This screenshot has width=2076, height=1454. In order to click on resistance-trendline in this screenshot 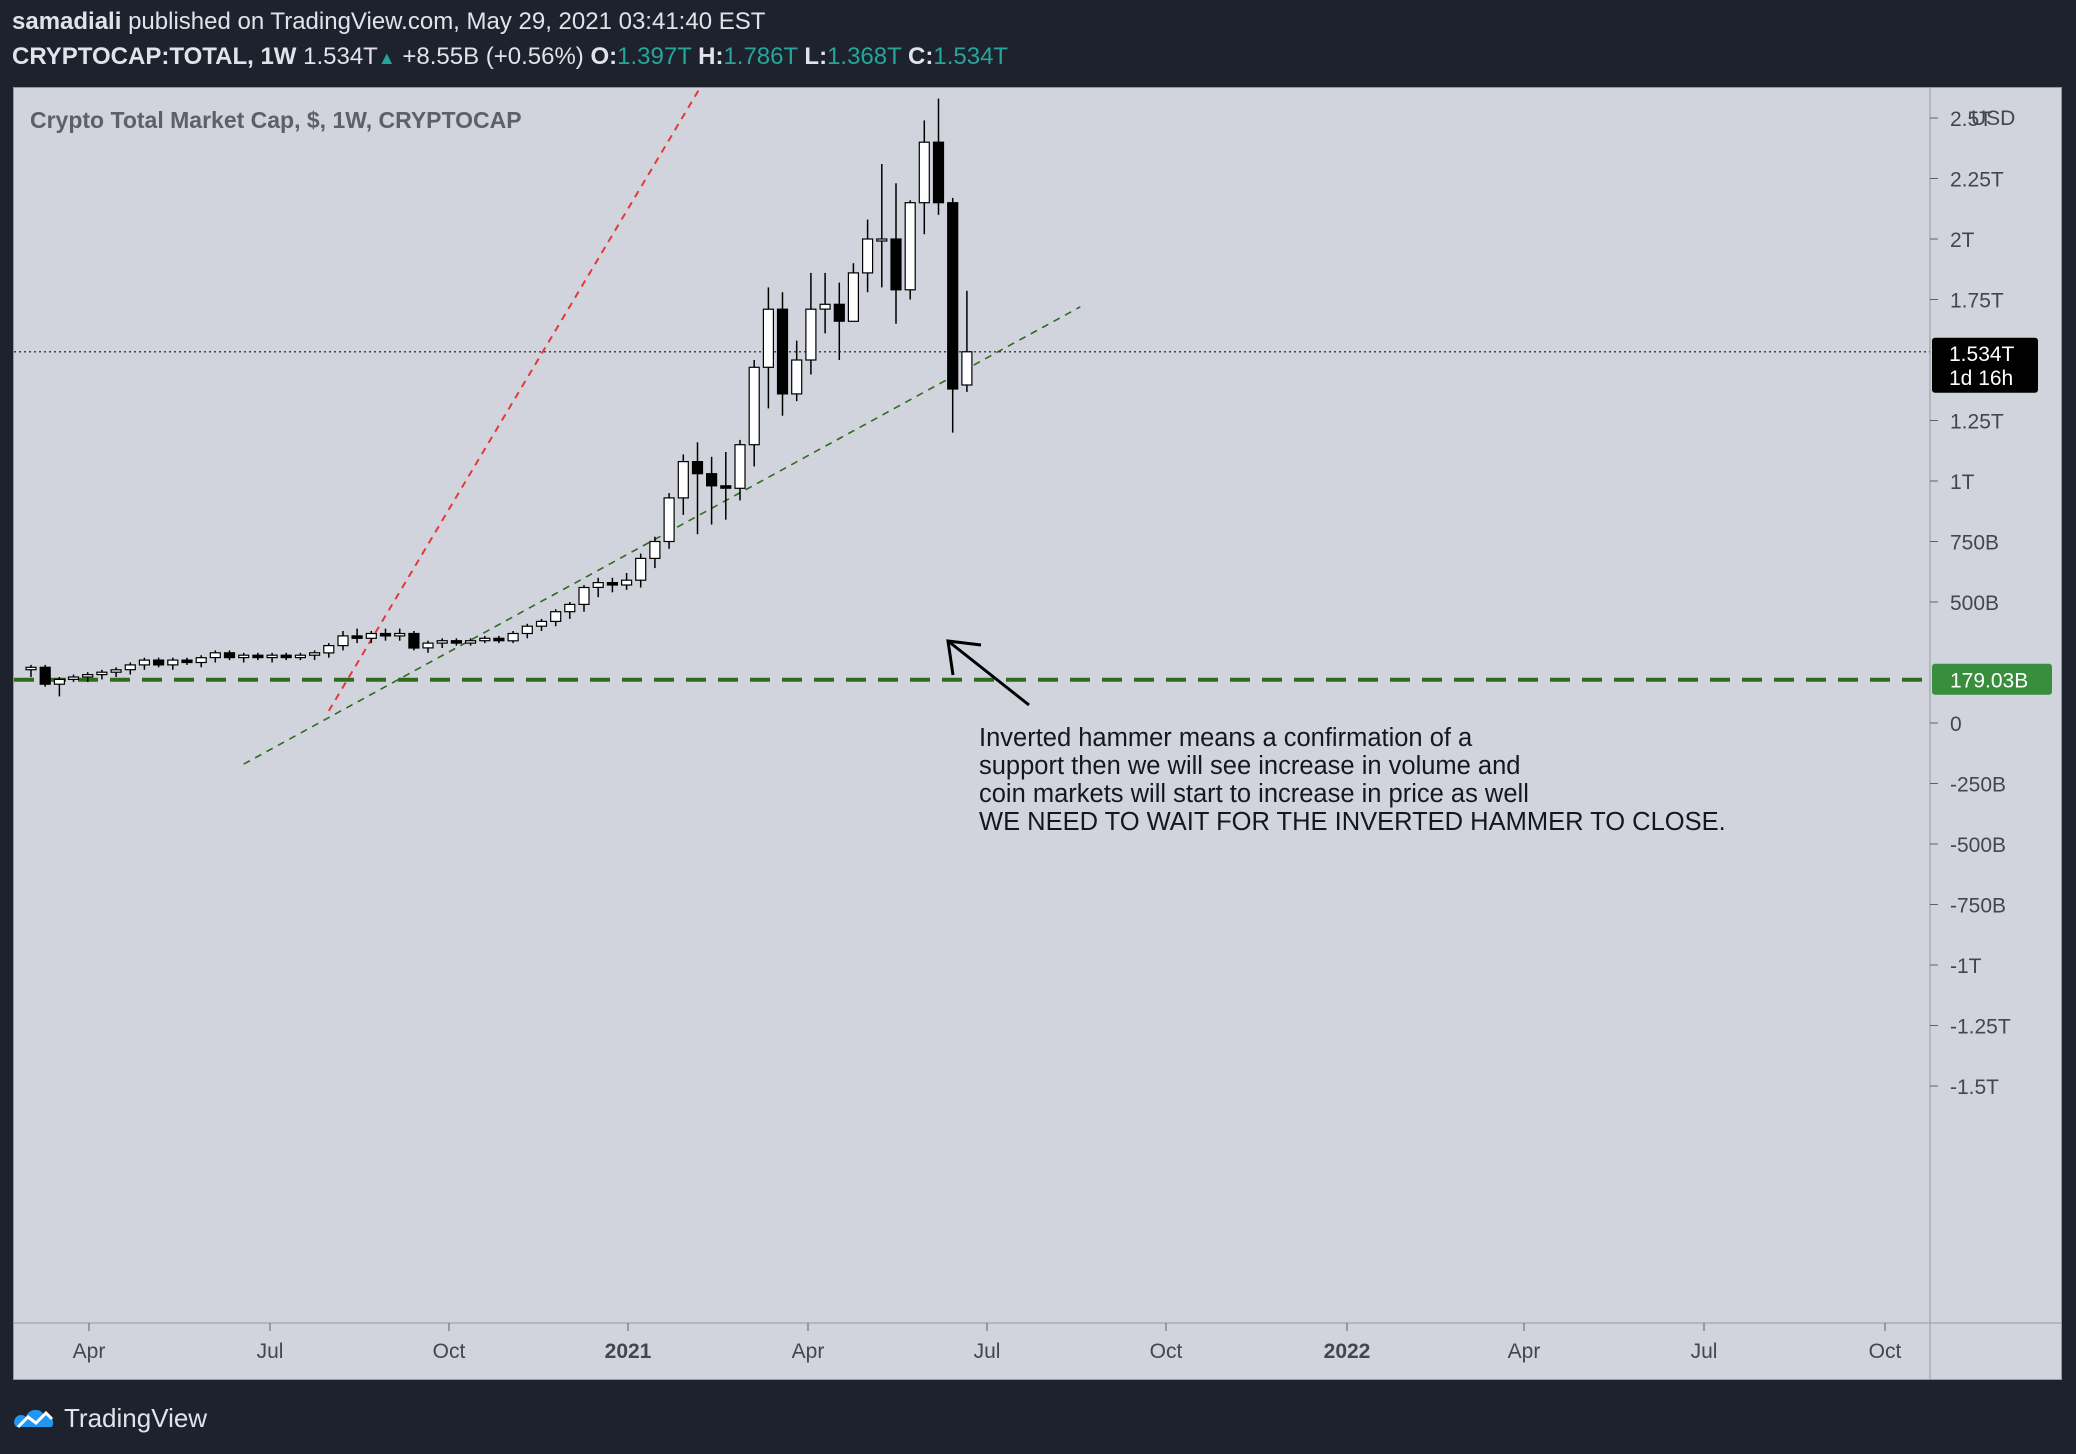, I will do `click(540, 400)`.